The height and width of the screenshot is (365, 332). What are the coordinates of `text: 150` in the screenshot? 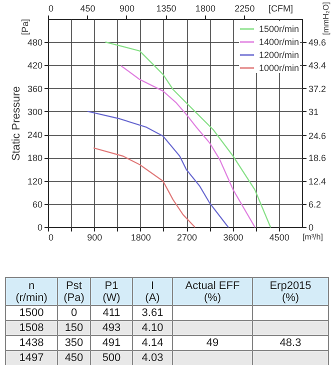 It's located at (74, 328).